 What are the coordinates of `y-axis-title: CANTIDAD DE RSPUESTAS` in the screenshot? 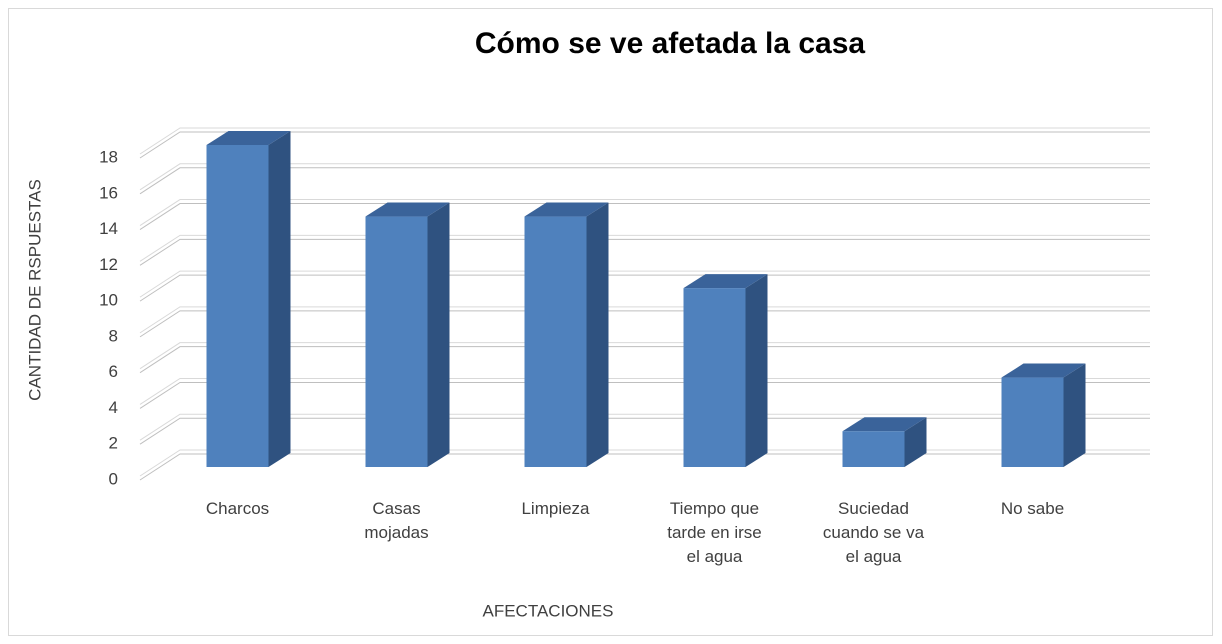 It's located at (34, 290).